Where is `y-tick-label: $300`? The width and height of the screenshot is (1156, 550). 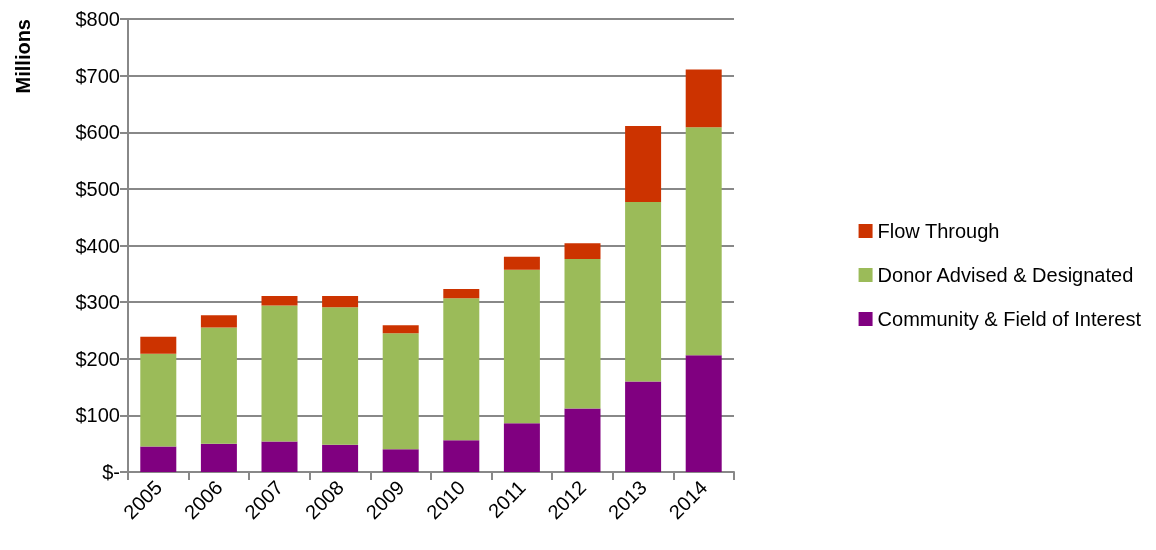
y-tick-label: $300 is located at coordinates (97, 302).